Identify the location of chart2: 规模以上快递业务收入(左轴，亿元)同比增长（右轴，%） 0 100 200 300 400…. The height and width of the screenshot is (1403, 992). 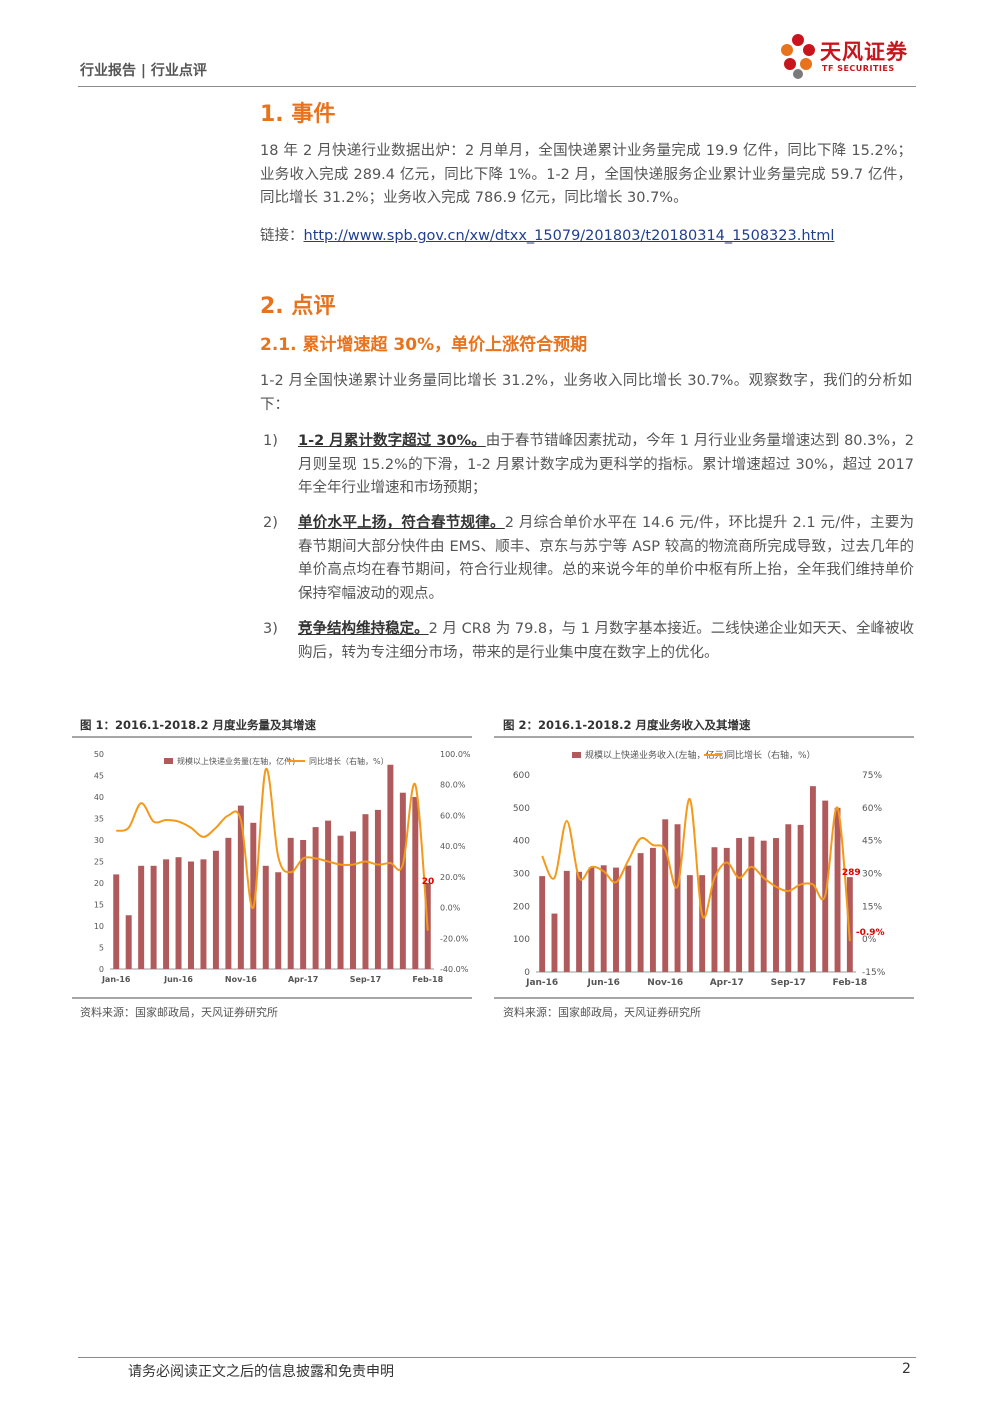
(699, 868).